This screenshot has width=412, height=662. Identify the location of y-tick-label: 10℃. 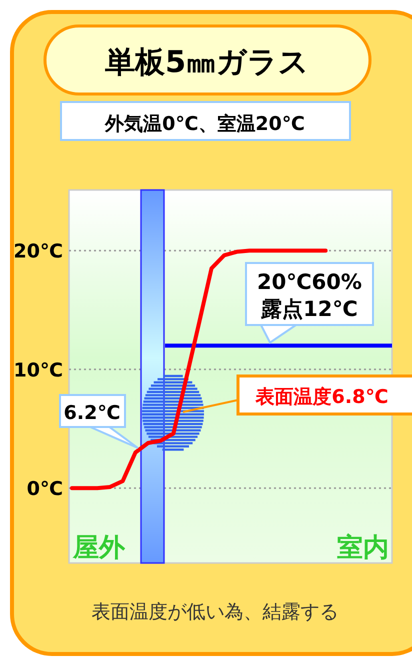
(38, 370).